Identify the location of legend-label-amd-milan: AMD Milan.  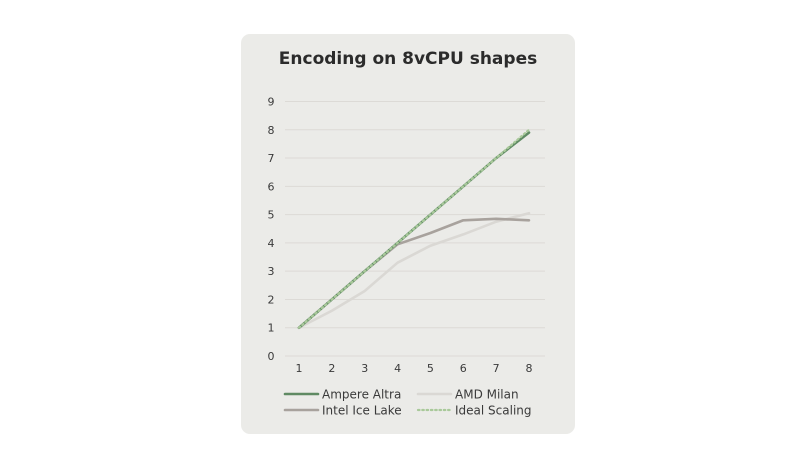
(487, 395).